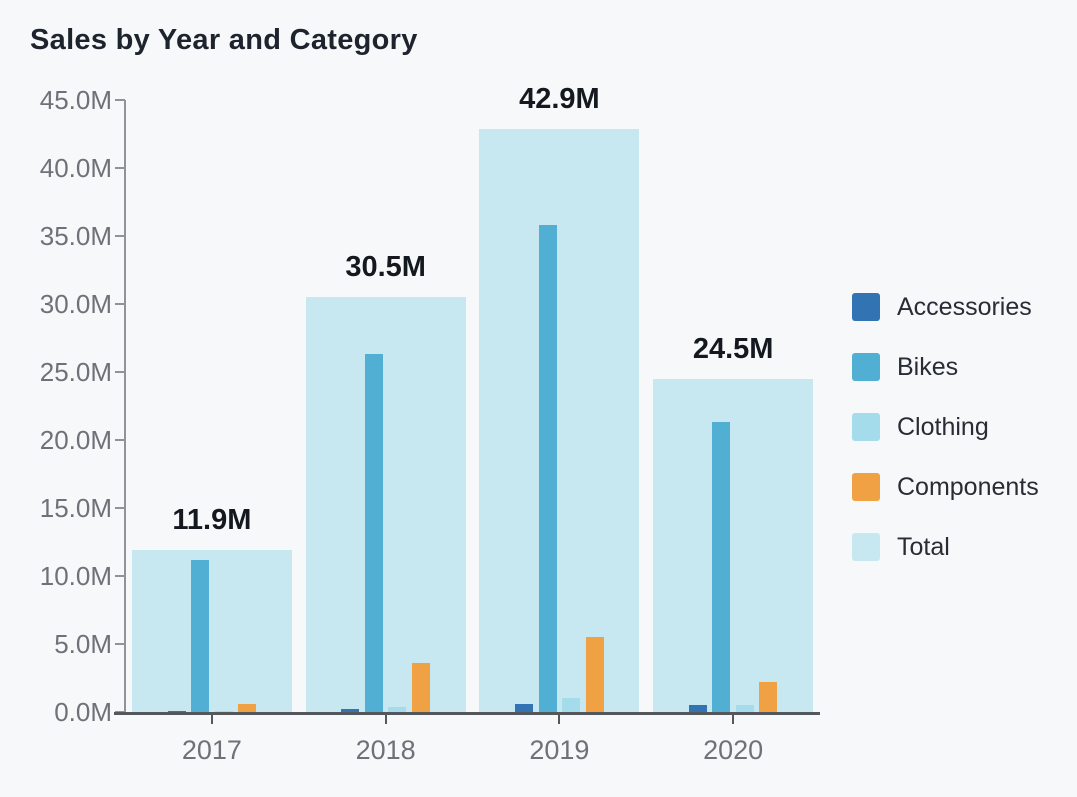 This screenshot has width=1077, height=797. I want to click on legend-label: Total, so click(923, 546).